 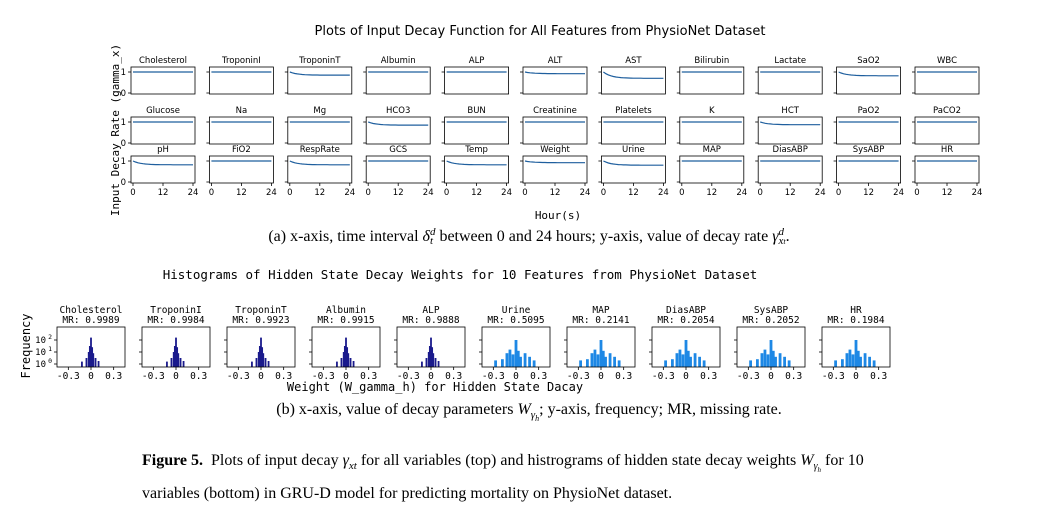 I want to click on caption-a-delta-sub: t, so click(x=431, y=241).